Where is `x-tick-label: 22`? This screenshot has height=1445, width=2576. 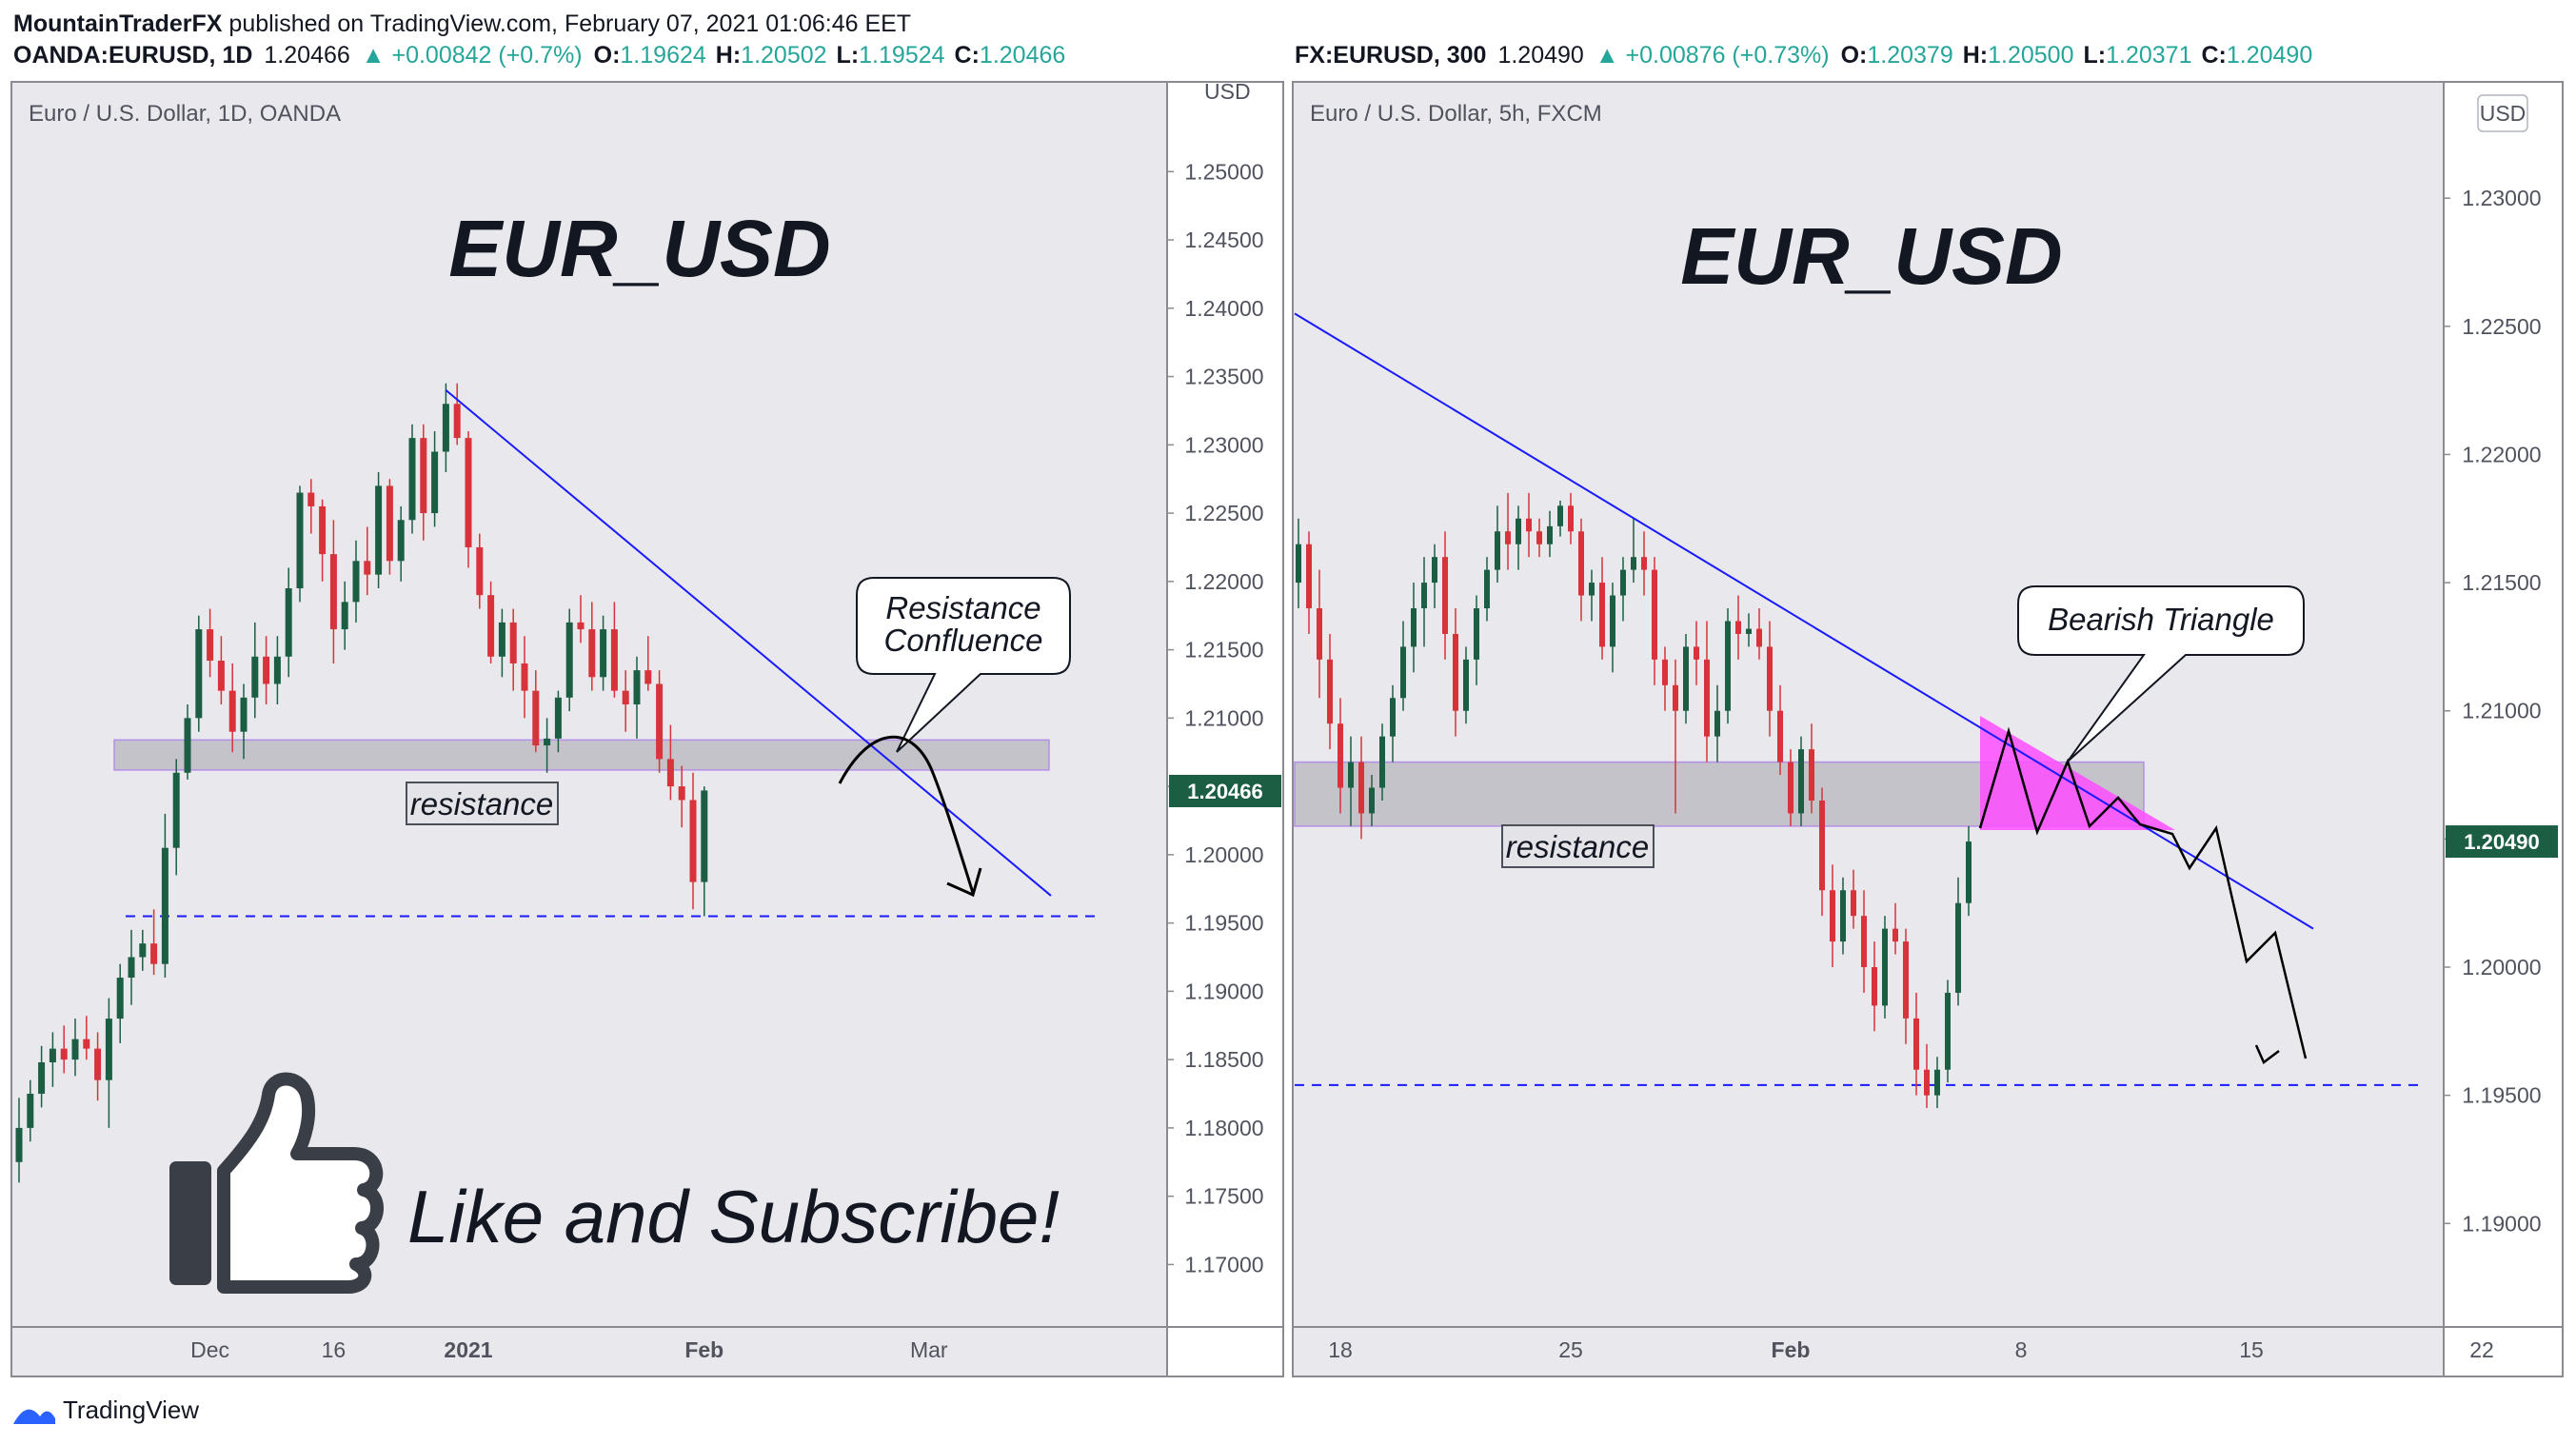 x-tick-label: 22 is located at coordinates (2482, 1350).